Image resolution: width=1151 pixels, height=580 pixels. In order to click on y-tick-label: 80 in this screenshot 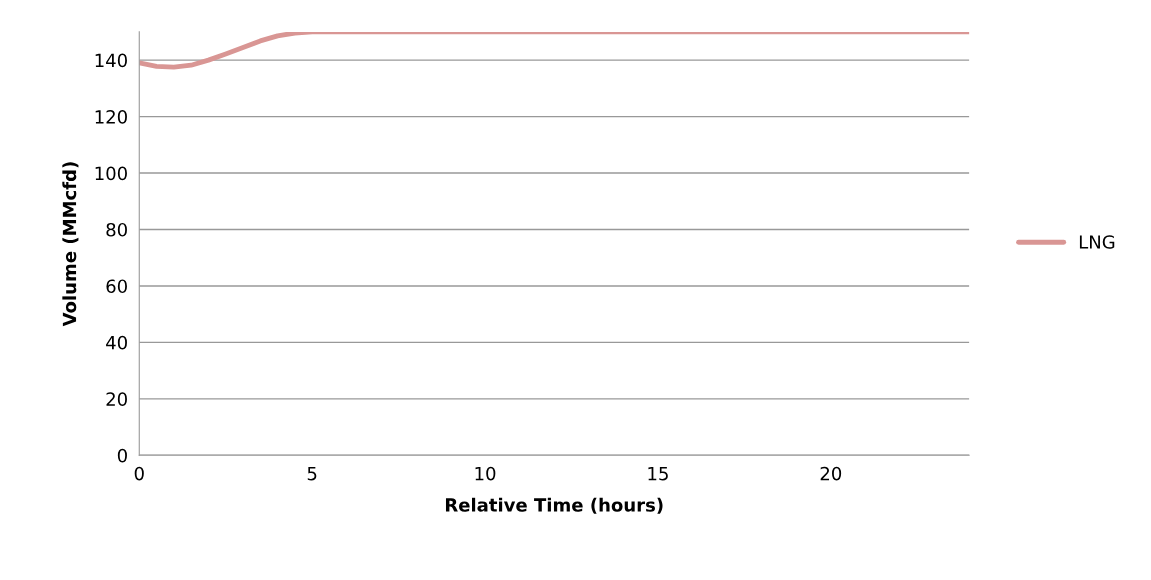, I will do `click(116, 229)`.